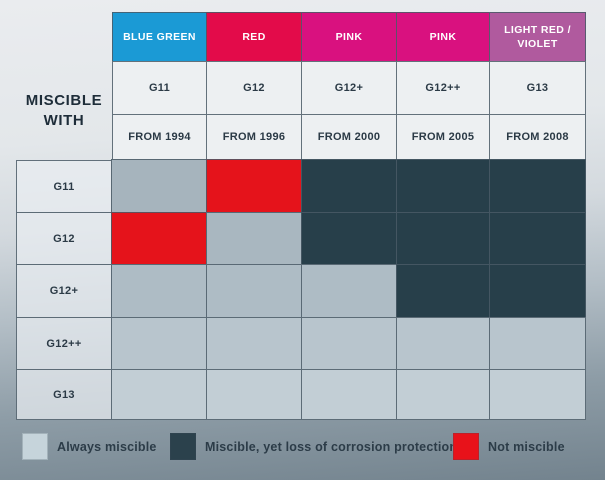  What do you see at coordinates (537, 88) in the screenshot?
I see `column-name-G13: G13` at bounding box center [537, 88].